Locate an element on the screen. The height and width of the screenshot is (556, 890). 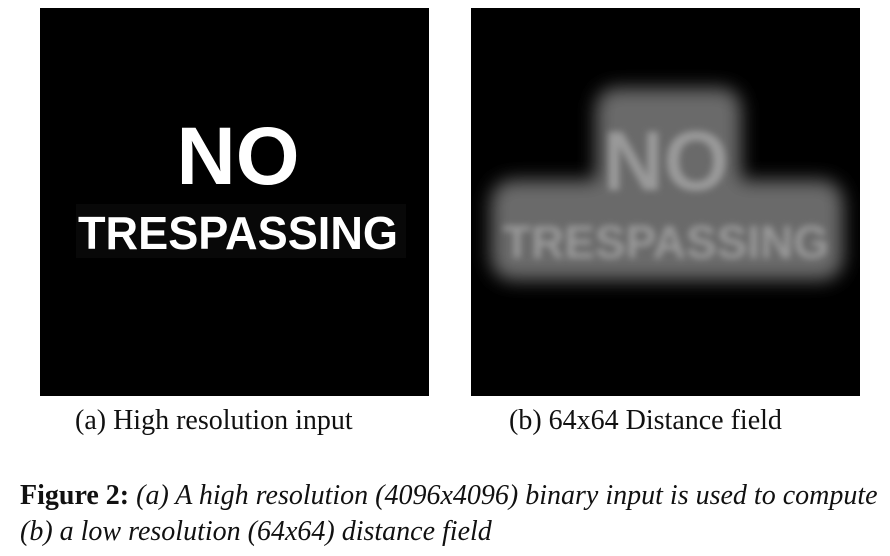
figure-label: Figure 2: is located at coordinates (75, 495).